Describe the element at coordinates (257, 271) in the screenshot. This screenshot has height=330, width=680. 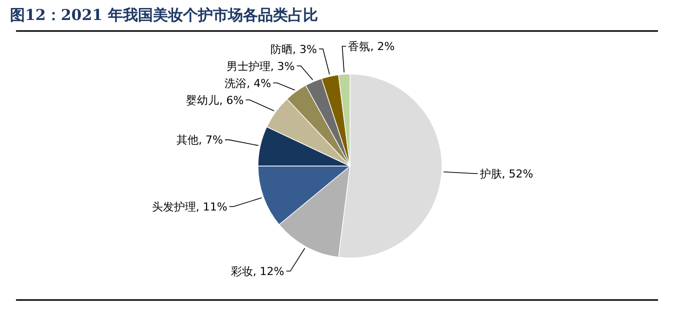
I see `slice-label: 彩妆, 12%` at that location.